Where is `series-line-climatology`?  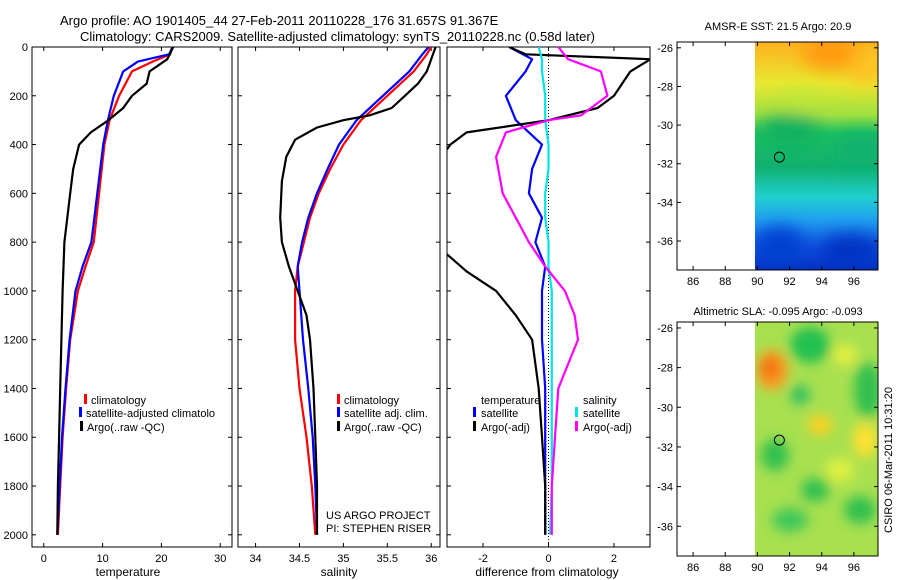 series-line-climatology is located at coordinates (363, 291).